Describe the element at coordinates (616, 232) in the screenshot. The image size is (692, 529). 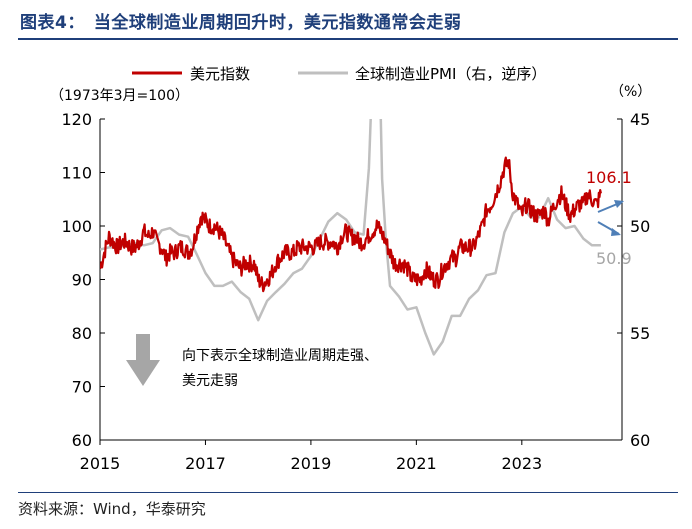
I see `end-arrowhead-pmi` at that location.